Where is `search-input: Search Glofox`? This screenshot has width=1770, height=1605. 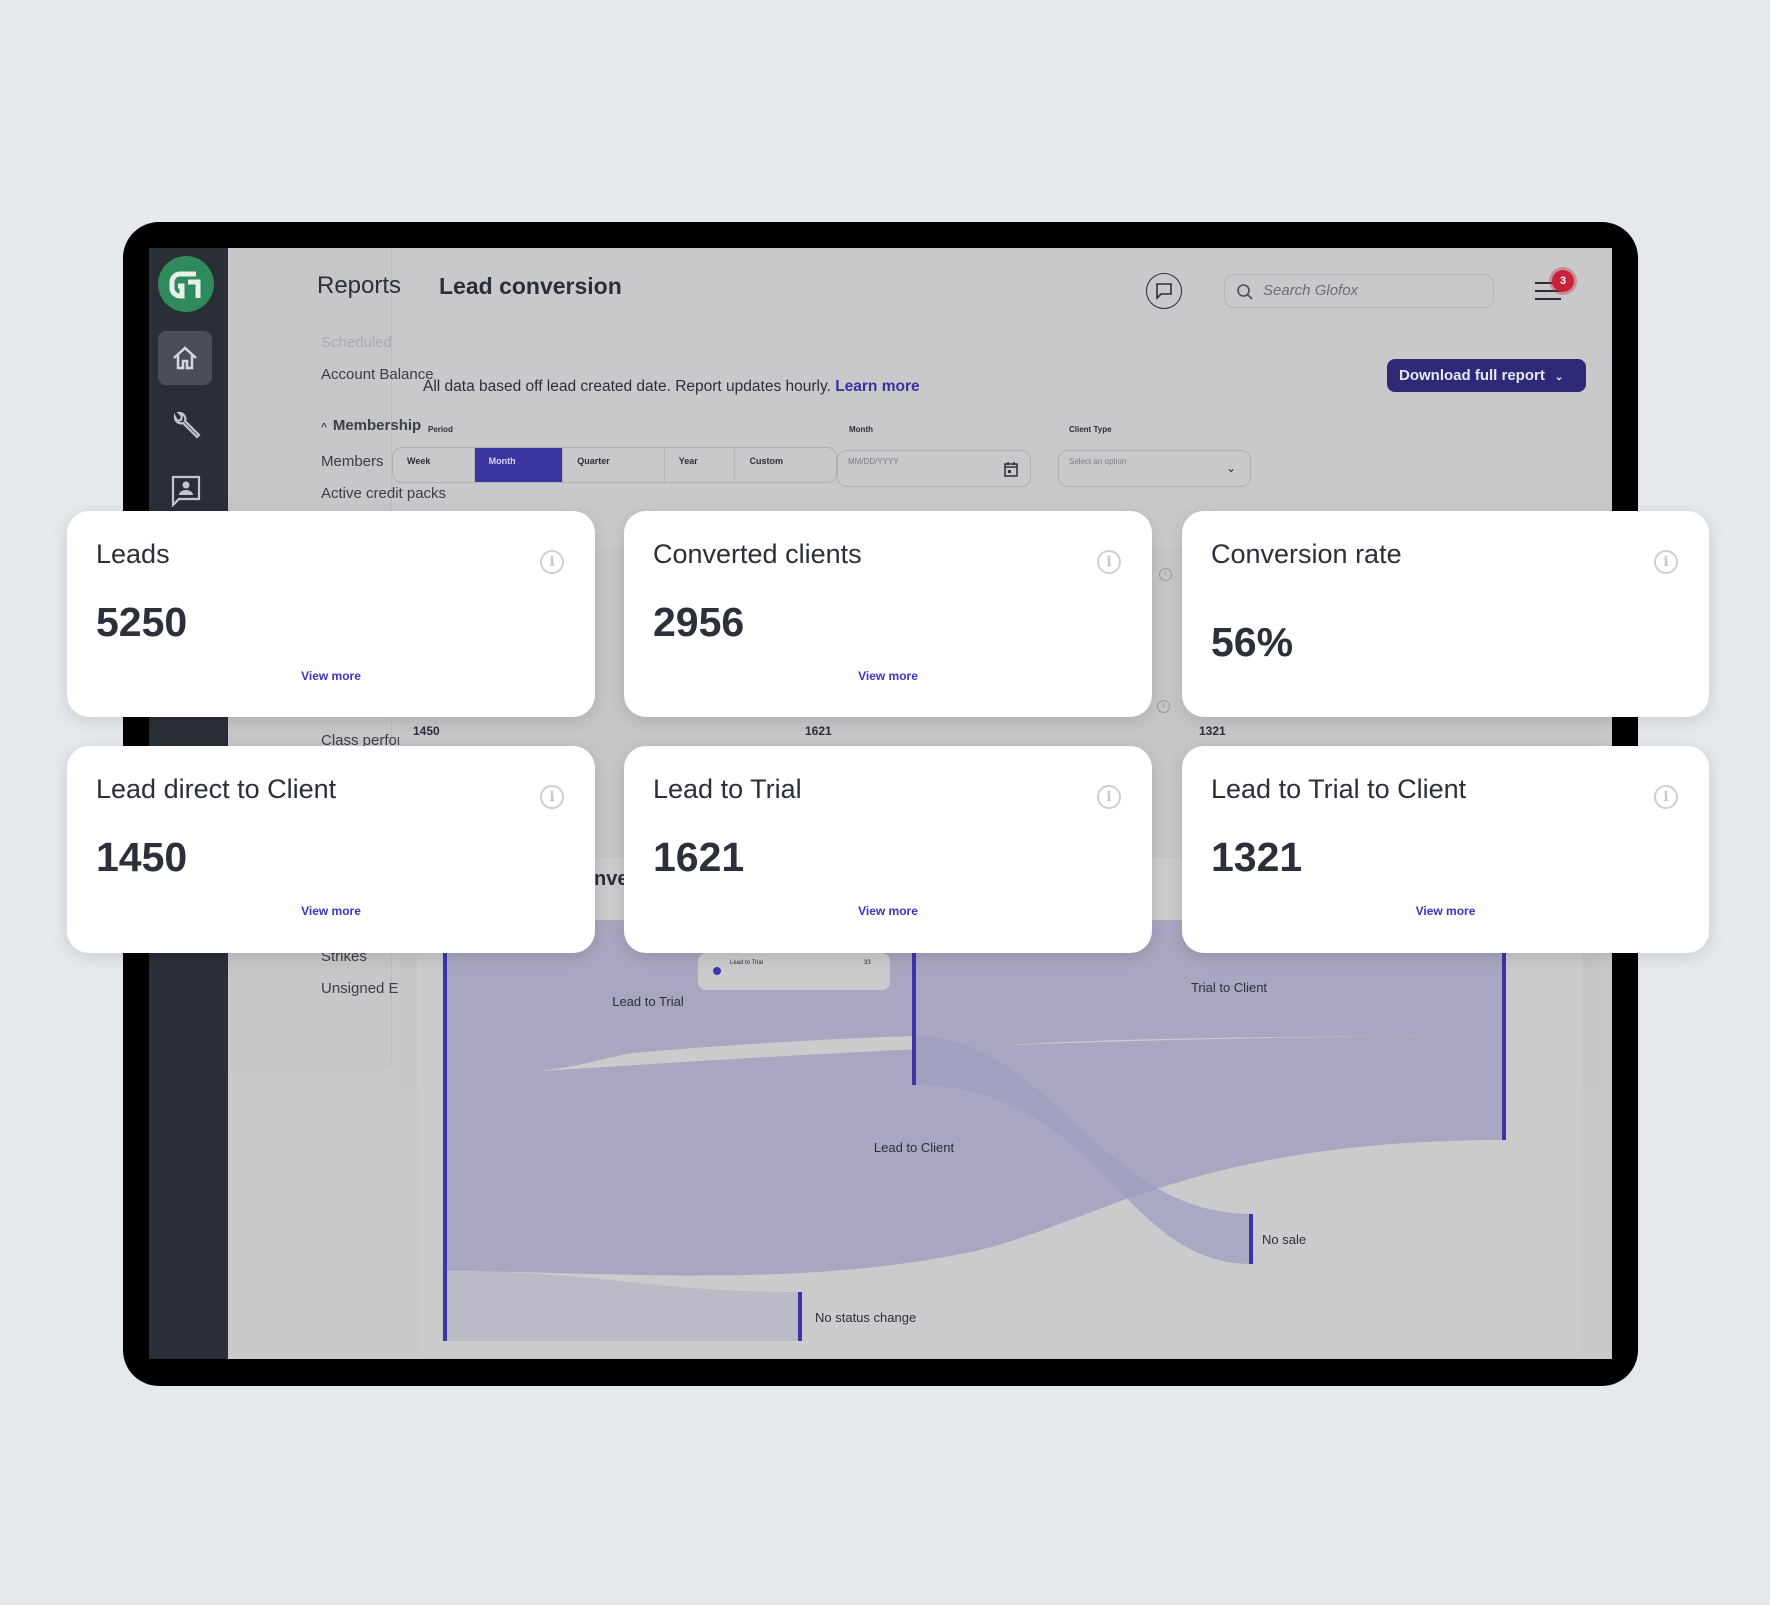
search-input: Search Glofox is located at coordinates (1359, 291).